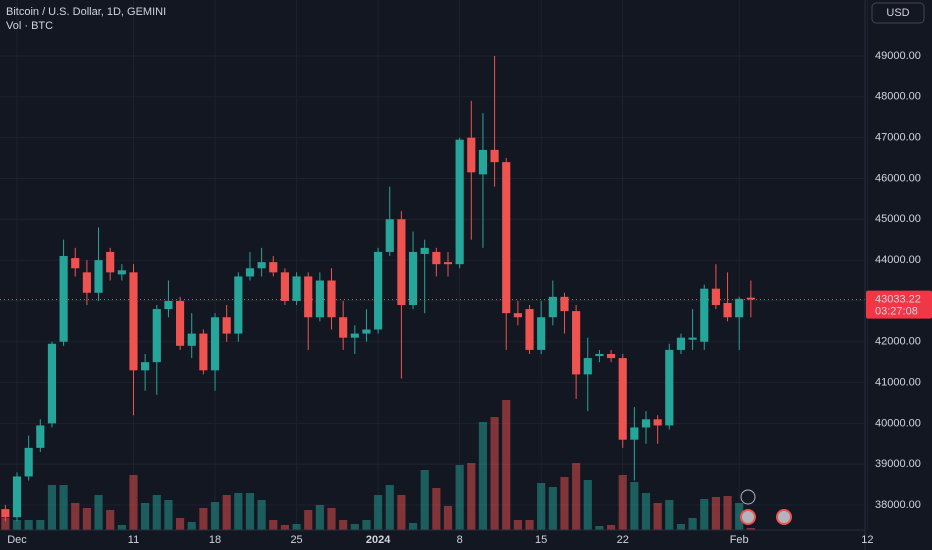 The height and width of the screenshot is (550, 932). I want to click on x-tick-label: 8, so click(460, 540).